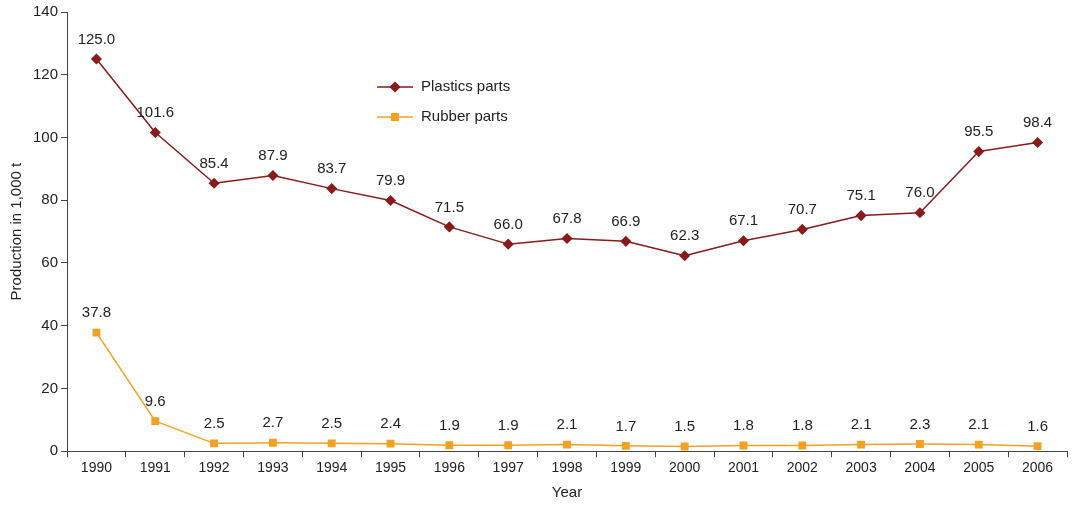 The image size is (1077, 506). What do you see at coordinates (54, 450) in the screenshot?
I see `y-tick-label: 0` at bounding box center [54, 450].